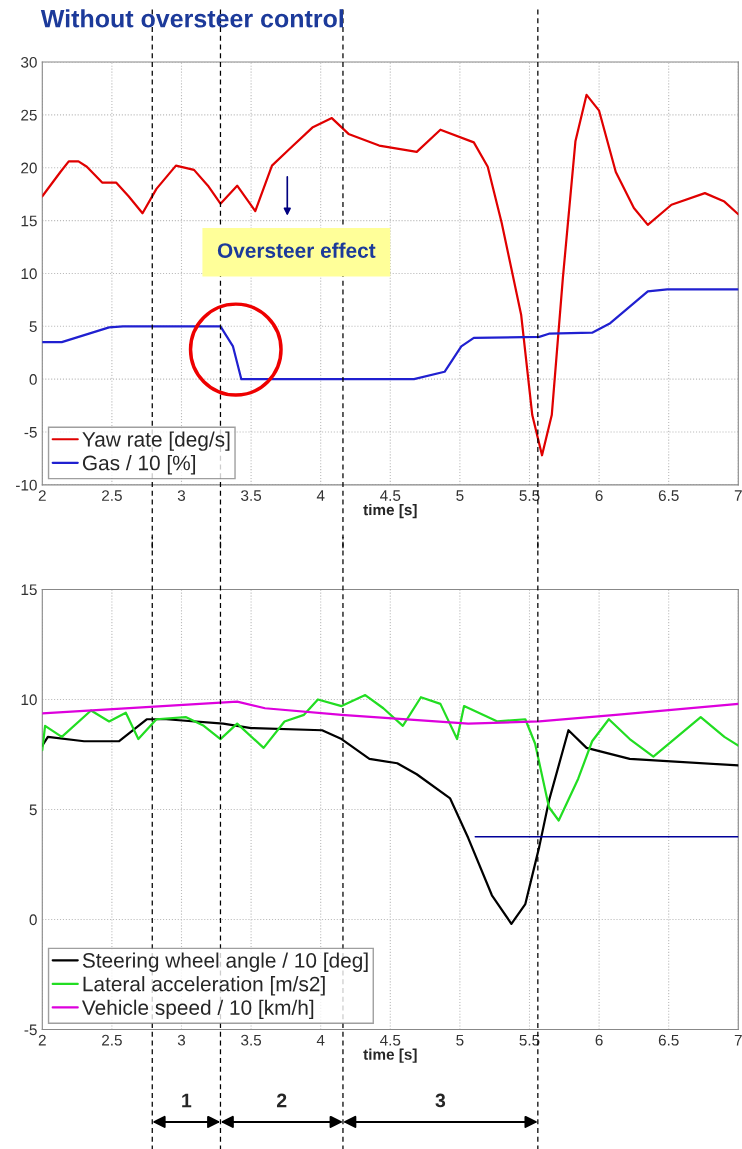  What do you see at coordinates (296, 250) in the screenshot?
I see `annotation: Oversteer effect` at bounding box center [296, 250].